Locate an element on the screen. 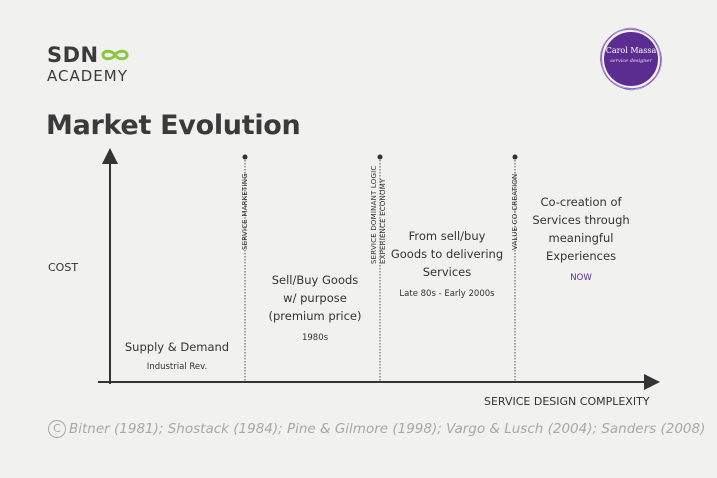 Image resolution: width=717 pixels, height=478 pixels. sdn-logo: SDN is located at coordinates (88, 55).